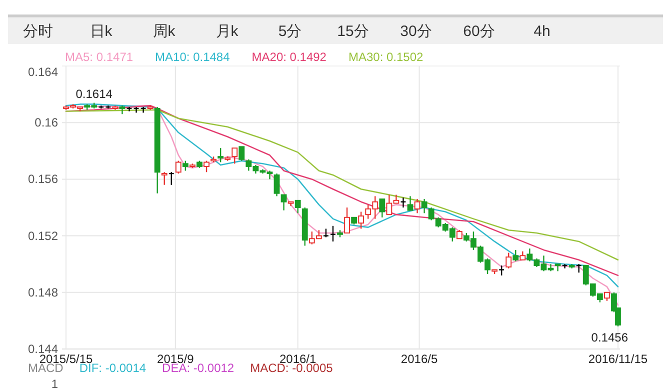 This screenshot has height=389, width=671. What do you see at coordinates (43, 72) in the screenshot?
I see `y-tick-label: 0.164` at bounding box center [43, 72].